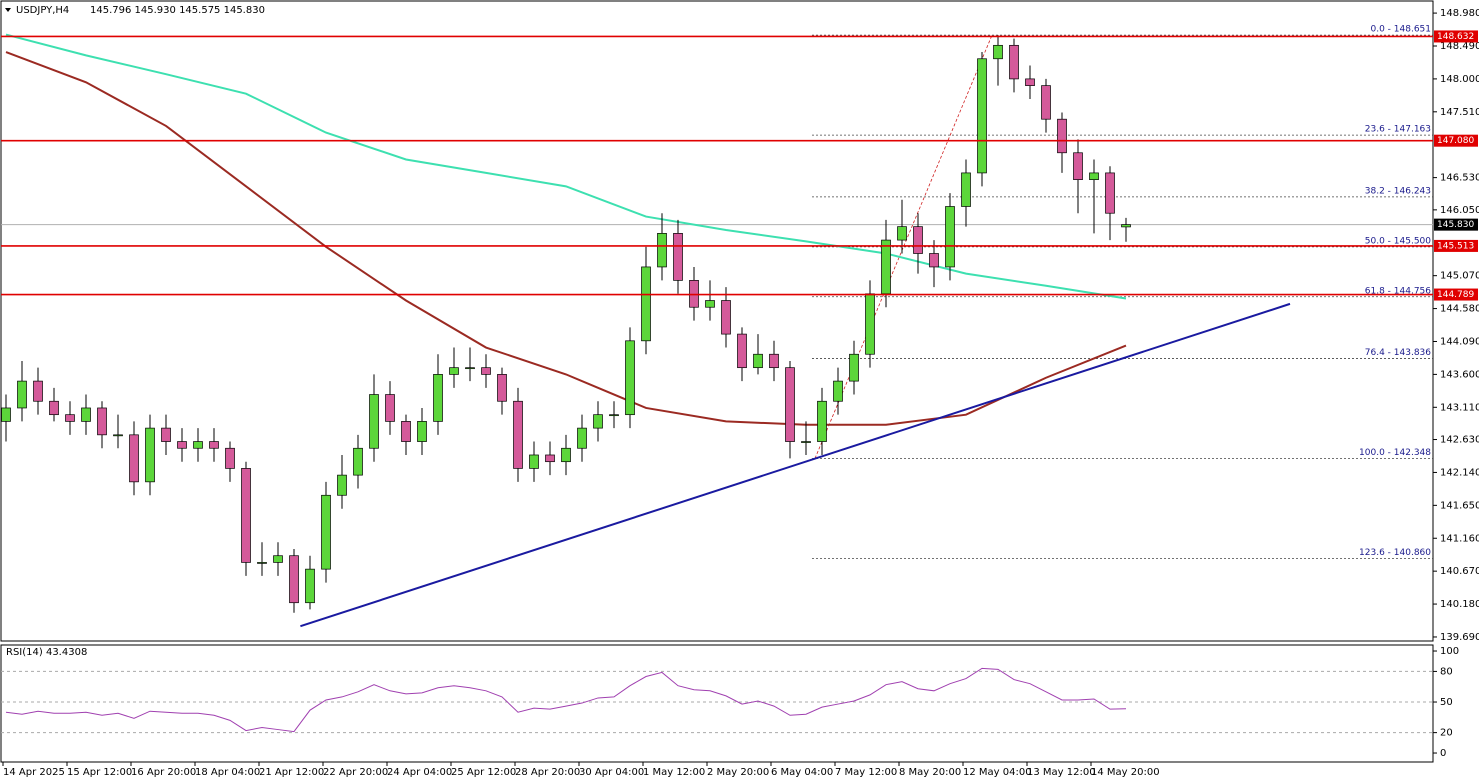 Image resolution: width=1479 pixels, height=782 pixels. What do you see at coordinates (227, 772) in the screenshot?
I see `x-tick-label: 18 Apr 04:00` at bounding box center [227, 772].